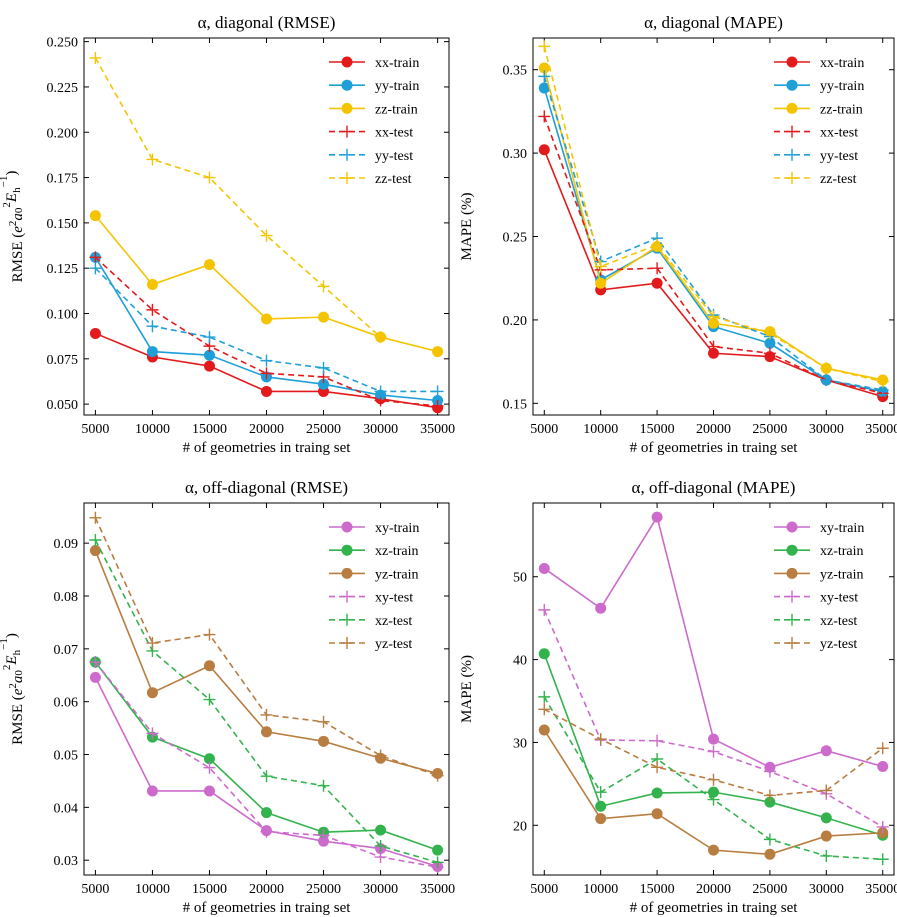  What do you see at coordinates (63, 88) in the screenshot?
I see `y-tick-label: 0.225` at bounding box center [63, 88].